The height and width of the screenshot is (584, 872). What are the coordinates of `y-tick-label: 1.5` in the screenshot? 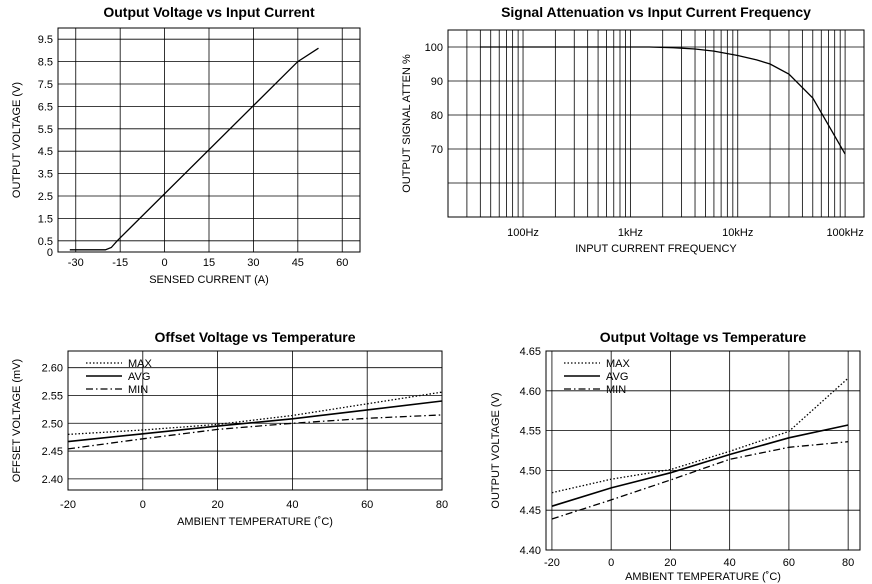 It's located at (45, 219).